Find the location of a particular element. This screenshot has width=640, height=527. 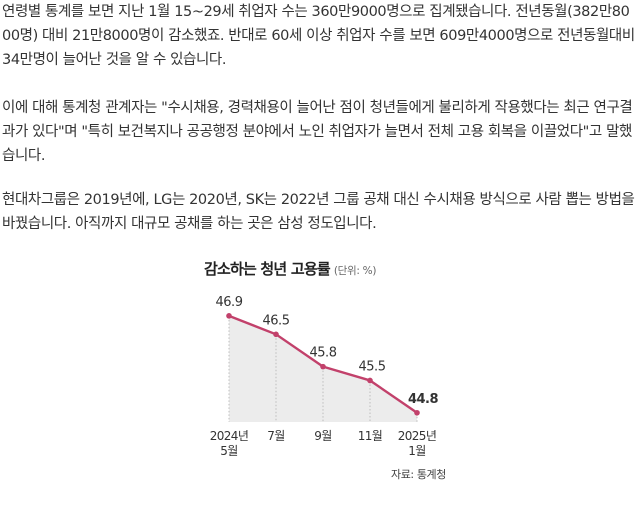

chart-x-tick-label: 9월 is located at coordinates (322, 436).